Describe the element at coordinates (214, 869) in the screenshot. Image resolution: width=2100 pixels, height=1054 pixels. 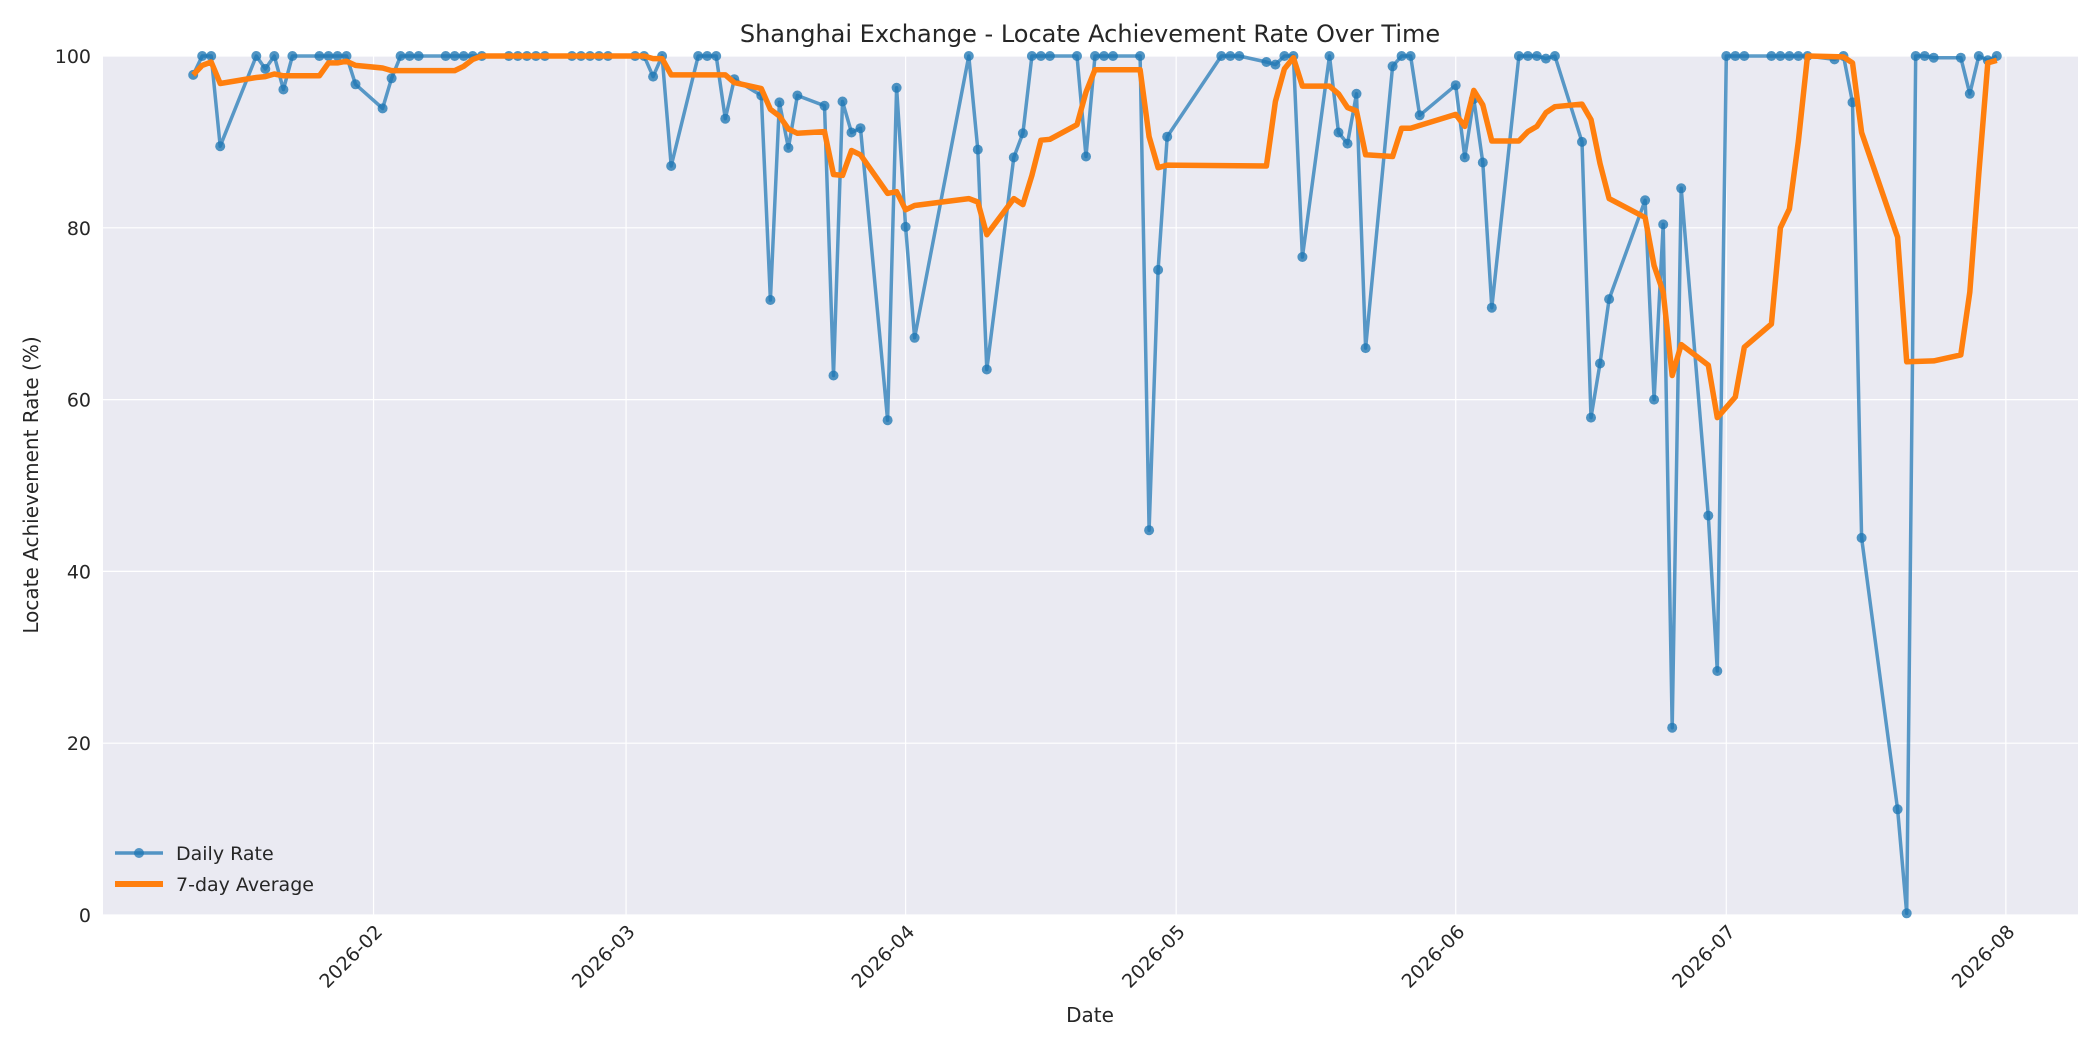
I see `legend: Daily Rate 7-day Average` at that location.